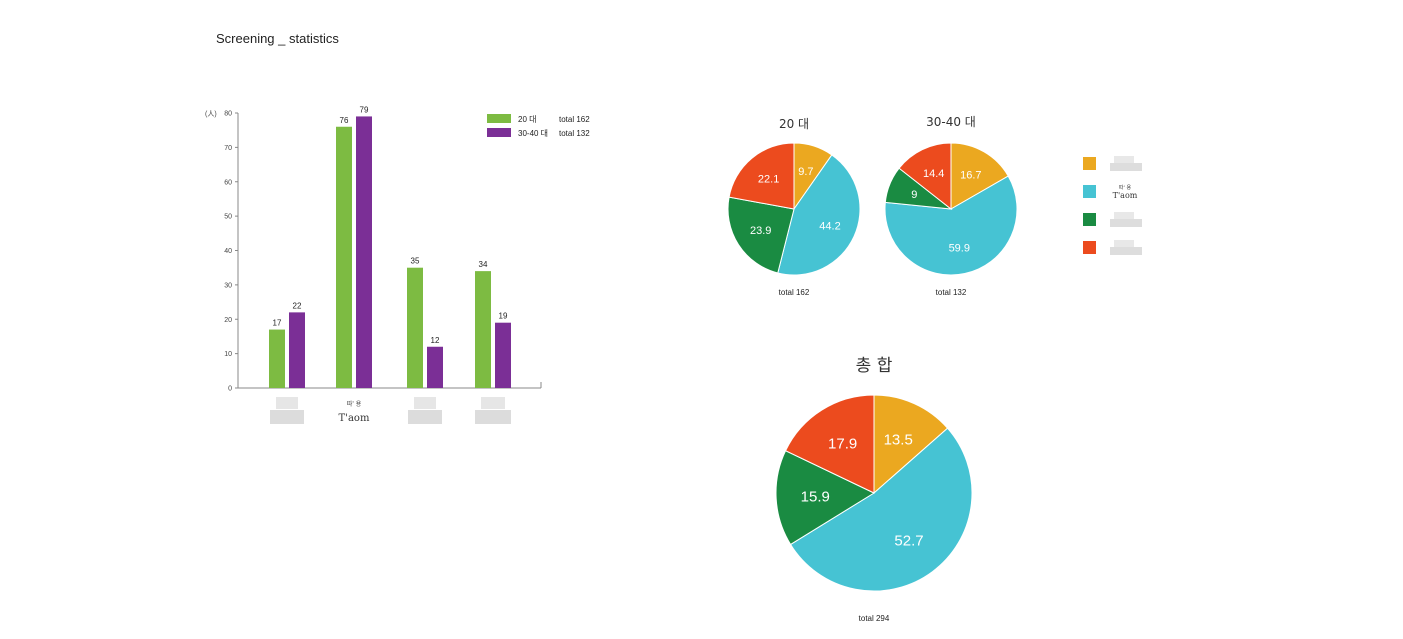 Image resolution: width=1403 pixels, height=639 pixels. Describe the element at coordinates (794, 124) in the screenshot. I see `pie-title: 20 대` at that location.